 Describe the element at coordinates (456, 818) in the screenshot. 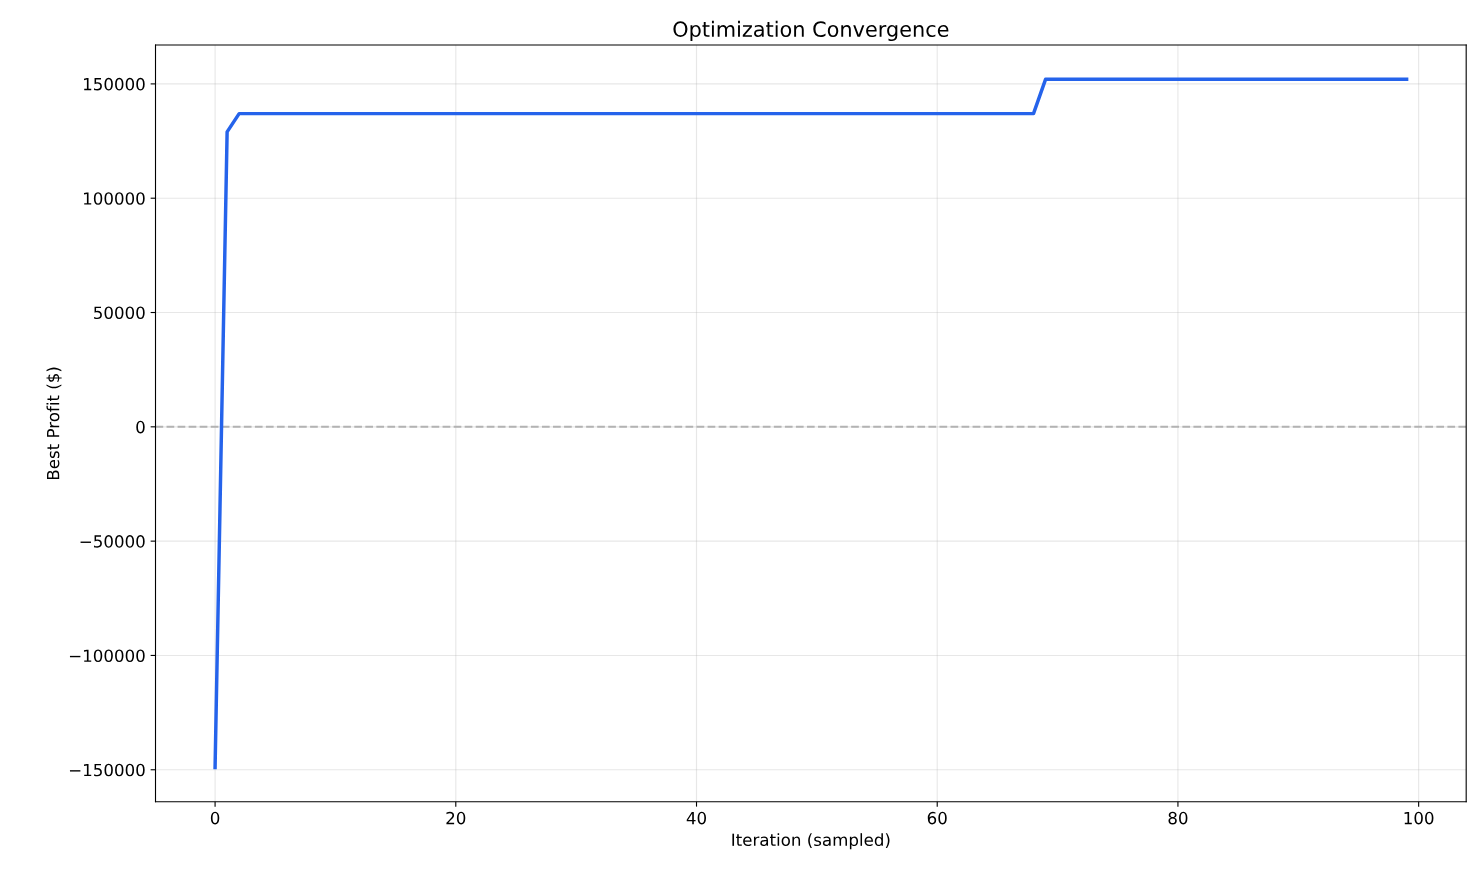

I see `x-tick-label: 20` at that location.